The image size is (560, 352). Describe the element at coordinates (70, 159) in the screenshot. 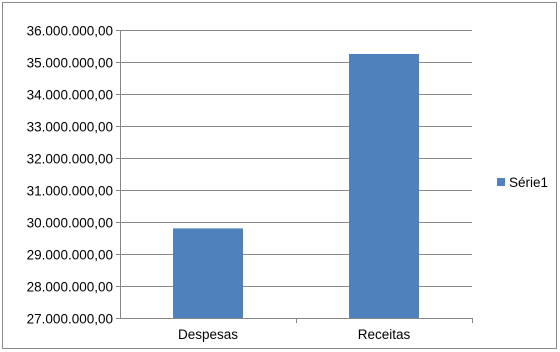

I see `y-tick-label: 32.000.000,00` at that location.